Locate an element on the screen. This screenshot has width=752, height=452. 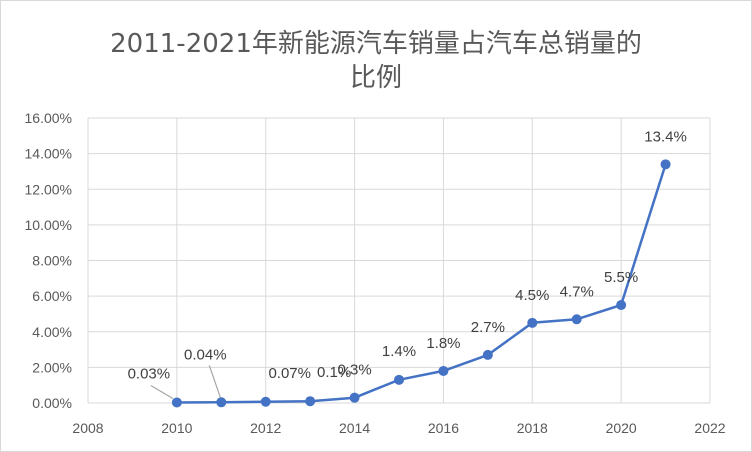
y-tick-label: 4.00% is located at coordinates (52, 332).